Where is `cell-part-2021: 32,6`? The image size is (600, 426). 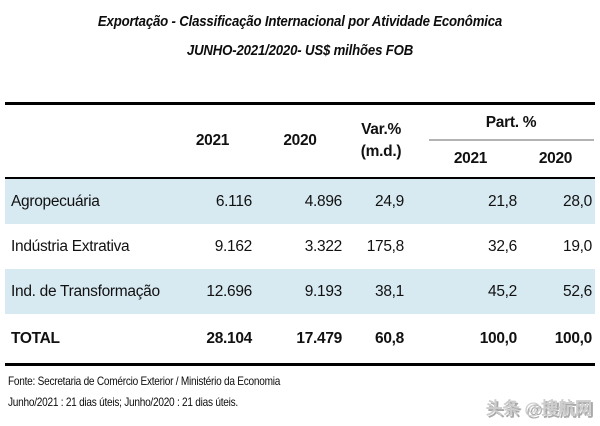 cell-part-2021: 32,6 is located at coordinates (502, 246).